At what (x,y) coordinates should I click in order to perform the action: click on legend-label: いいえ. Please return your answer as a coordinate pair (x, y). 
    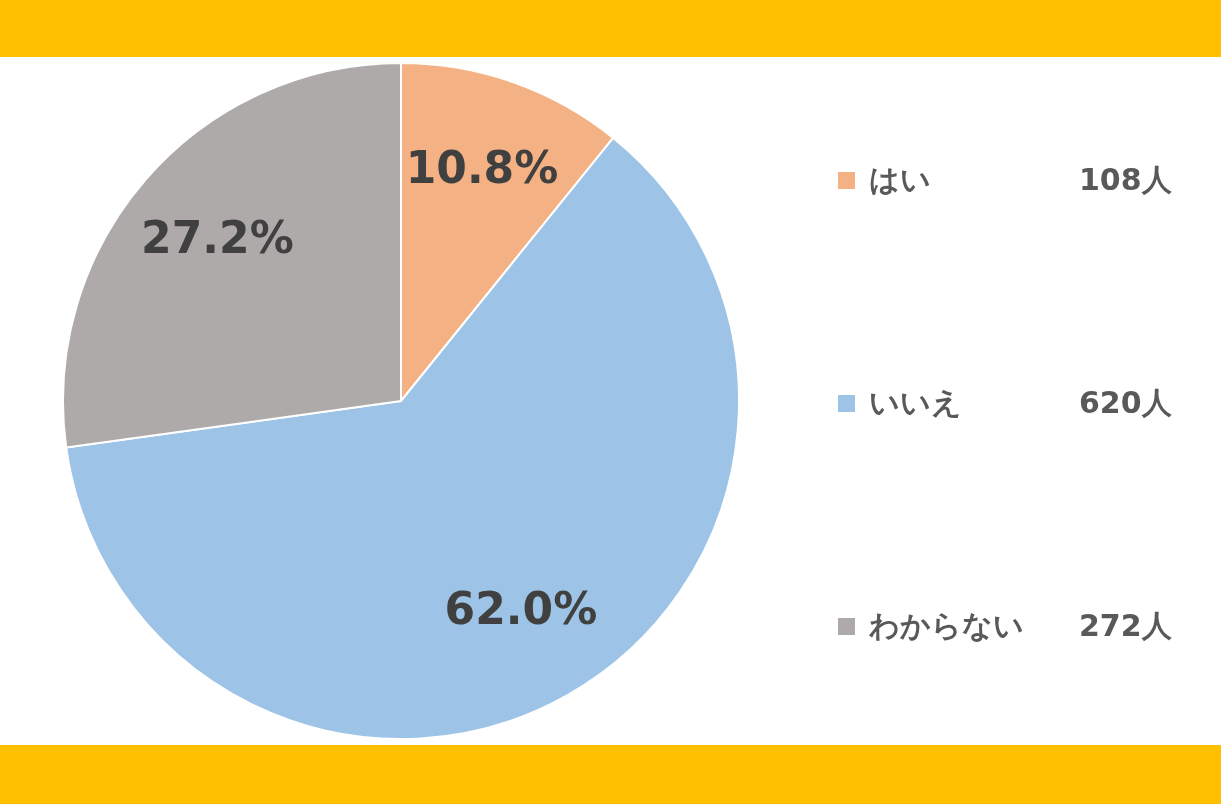
    Looking at the image, I should click on (916, 402).